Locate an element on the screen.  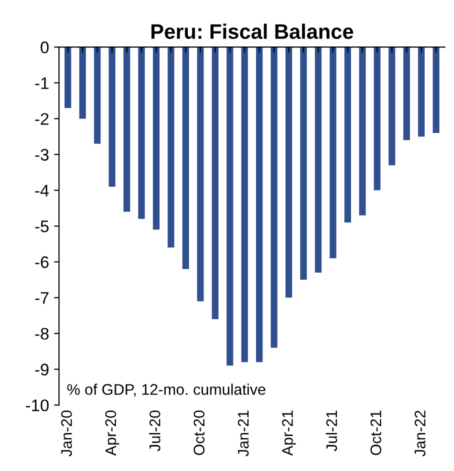
chart-title: Peru: Fiscal Balance is located at coordinates (252, 31).